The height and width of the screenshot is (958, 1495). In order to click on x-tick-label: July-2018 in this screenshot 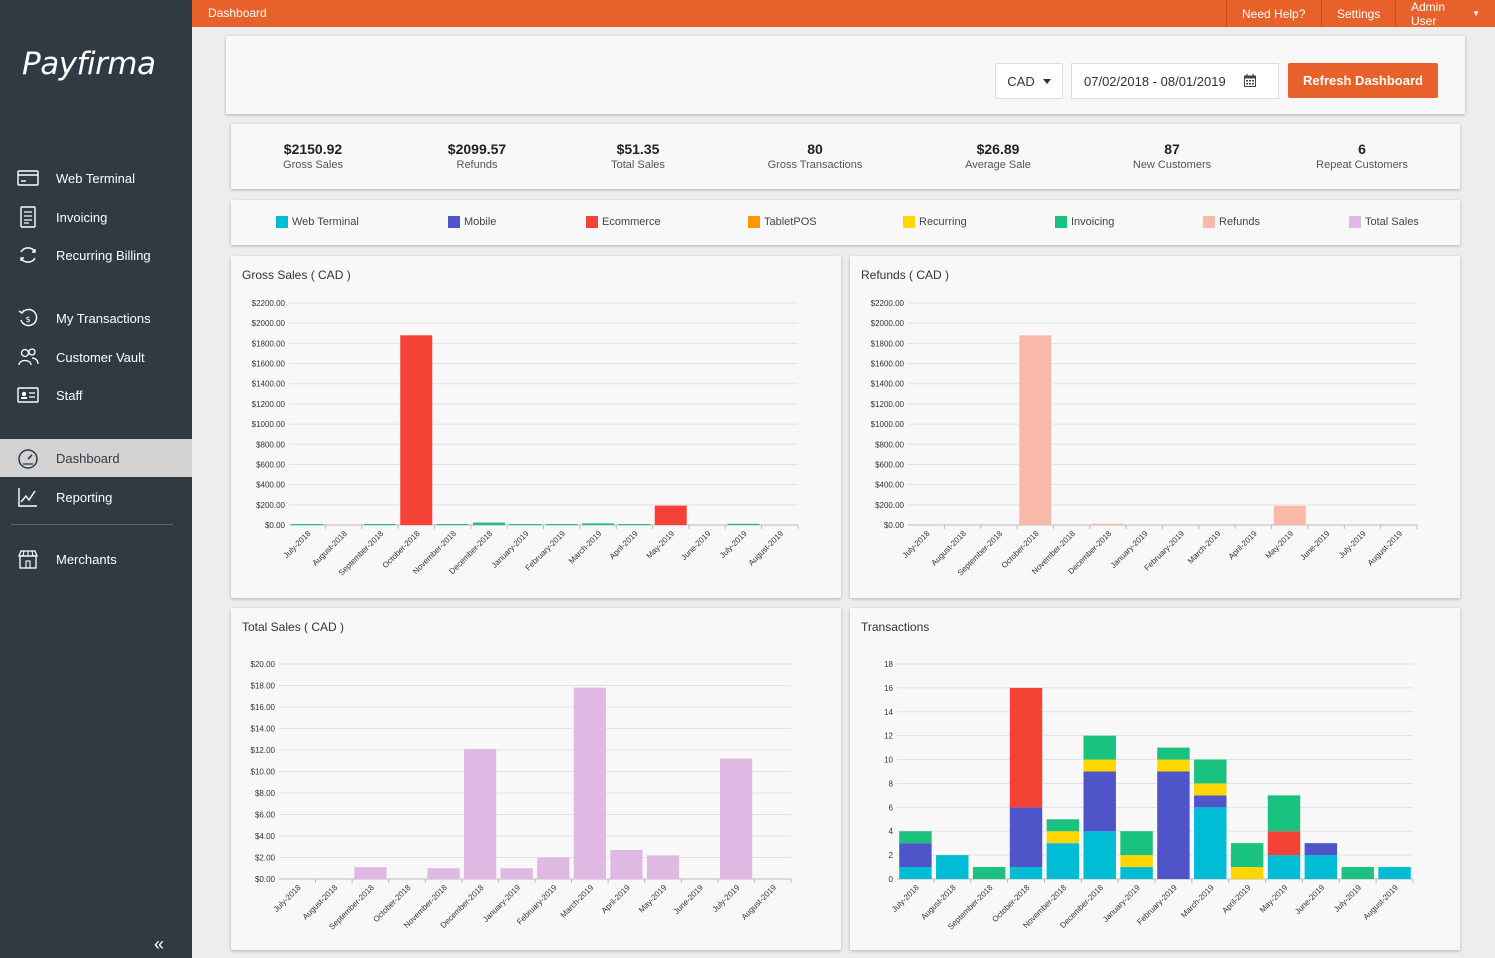, I will do `click(297, 544)`.